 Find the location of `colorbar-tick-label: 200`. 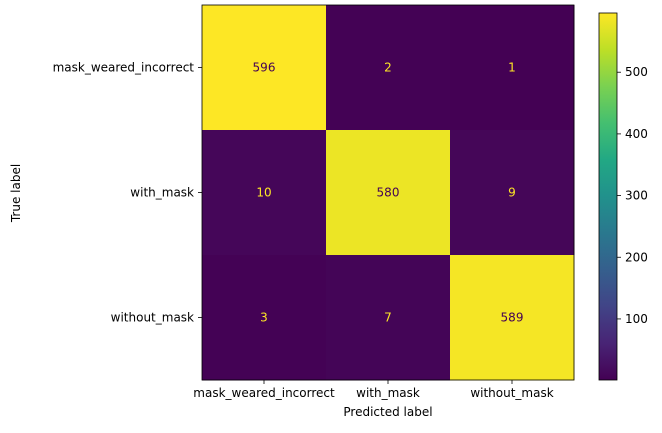

colorbar-tick-label: 200 is located at coordinates (636, 257).